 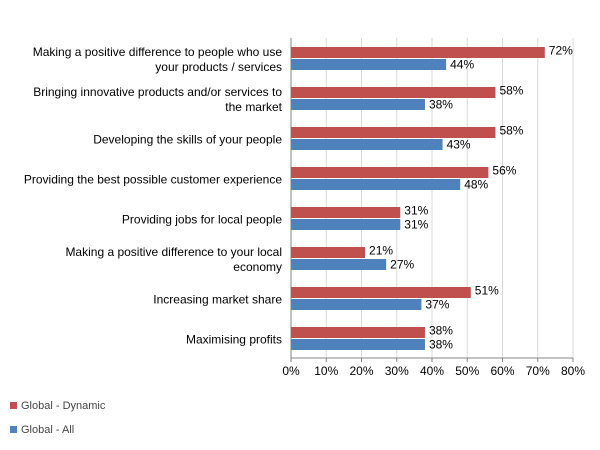 What do you see at coordinates (504, 171) in the screenshot?
I see `value-label: 56%` at bounding box center [504, 171].